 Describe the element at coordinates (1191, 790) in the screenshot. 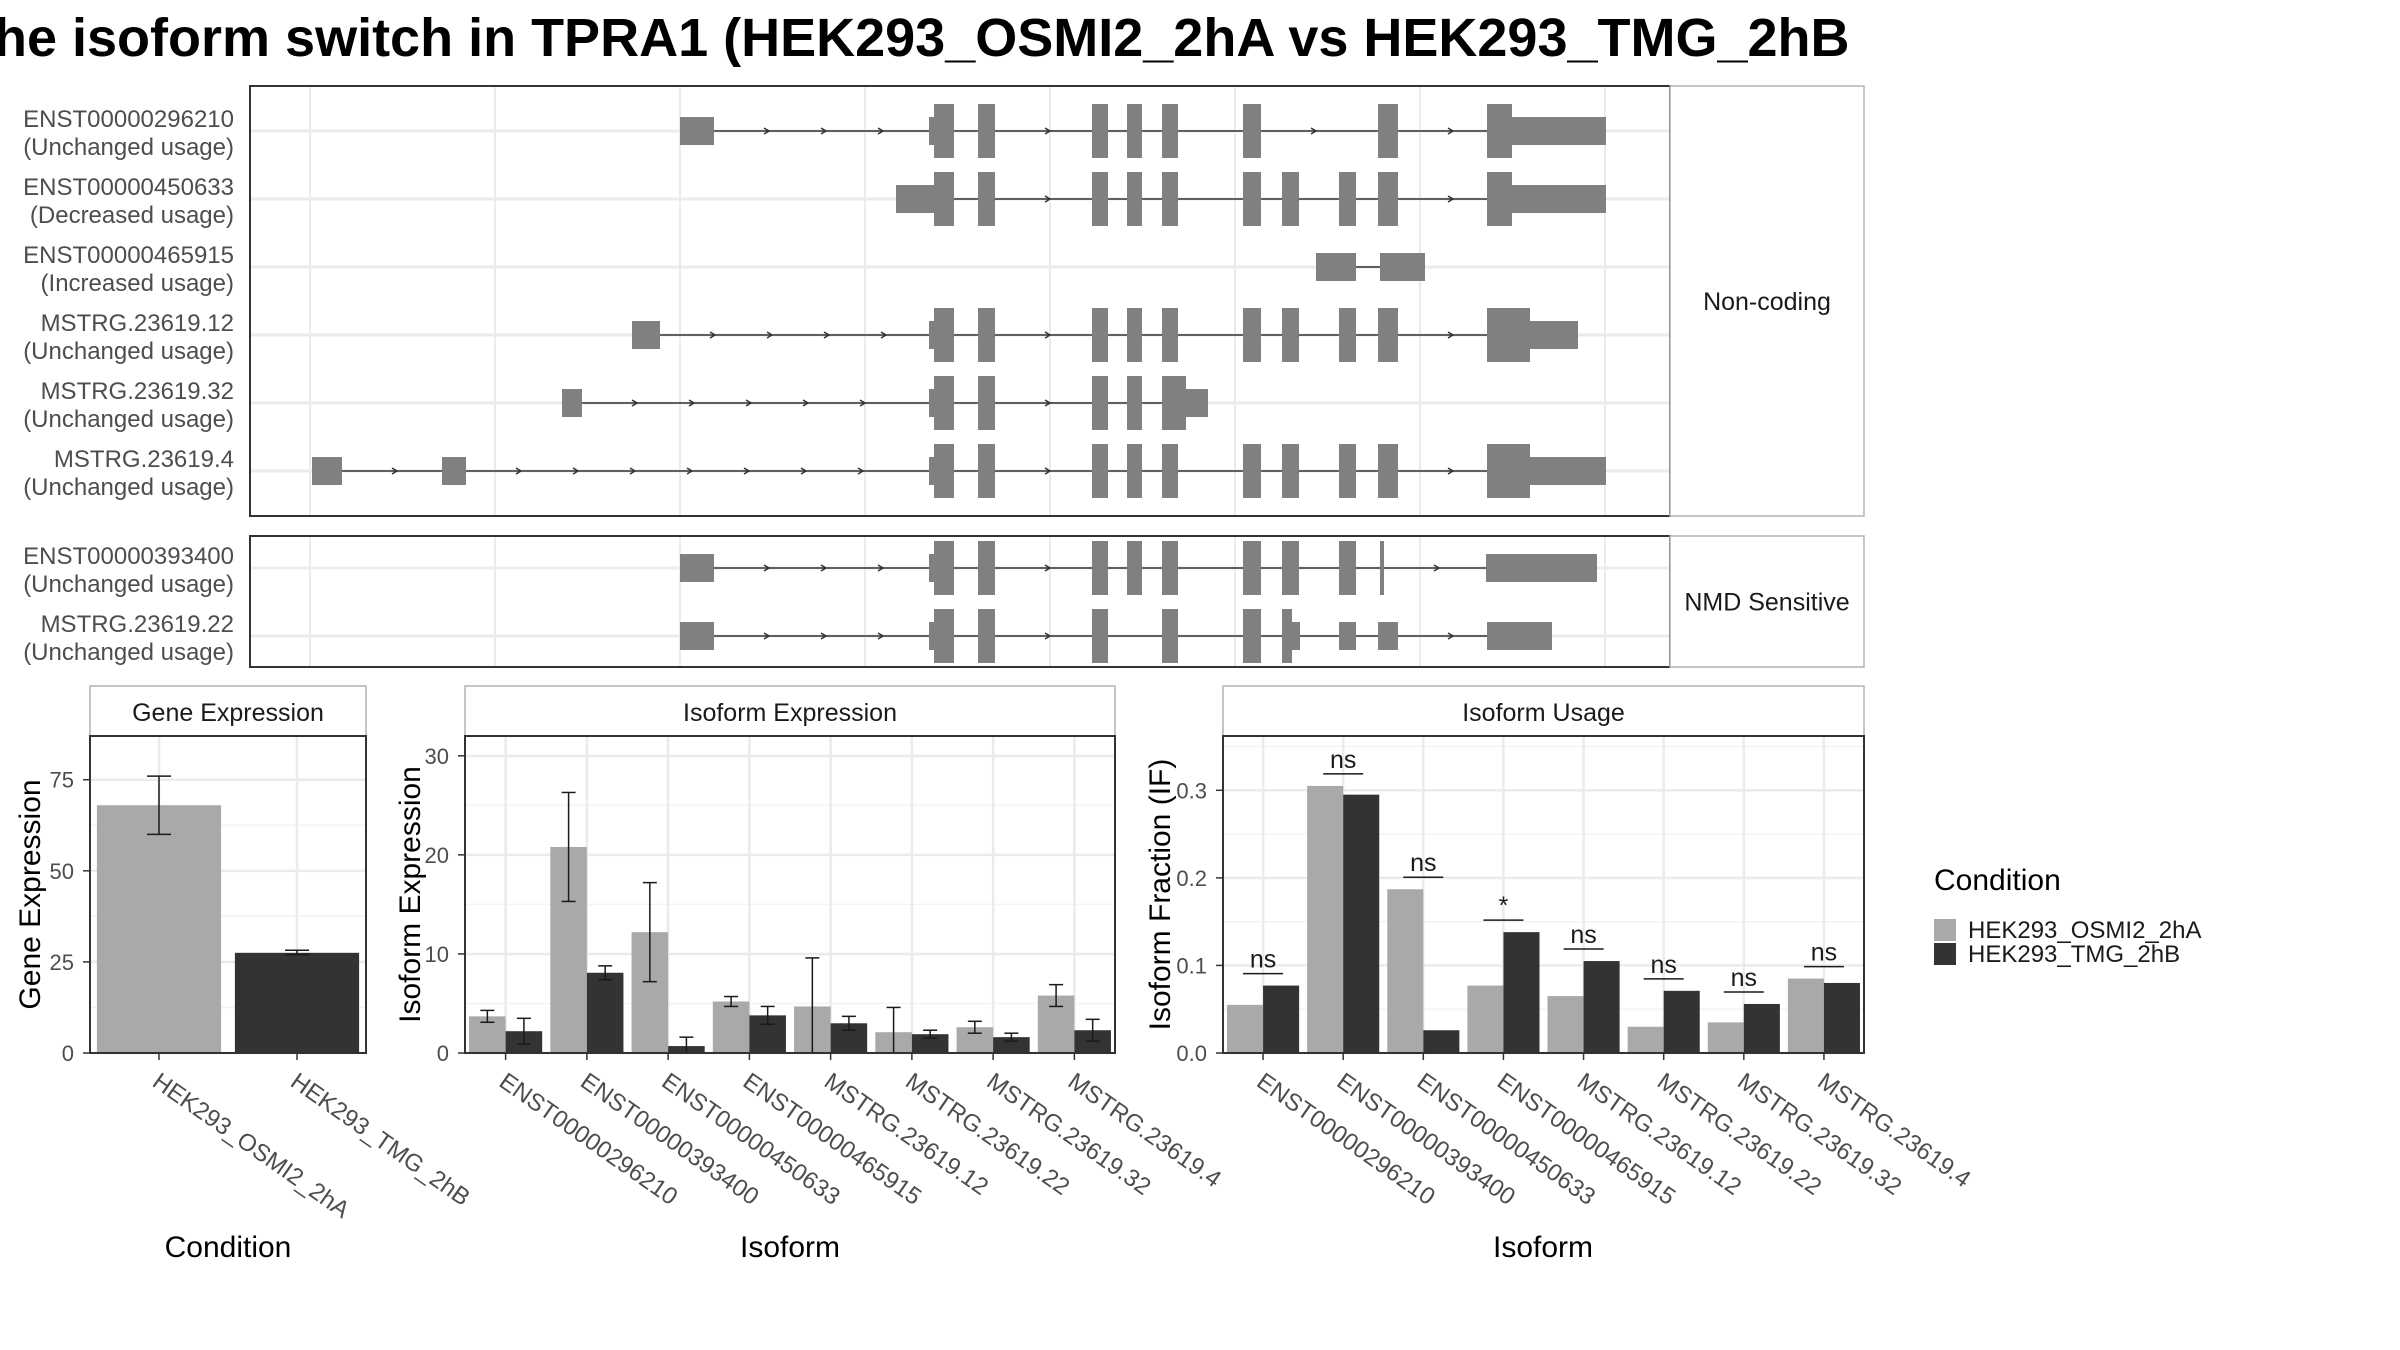

I see `y-tick-label: 0.3` at that location.